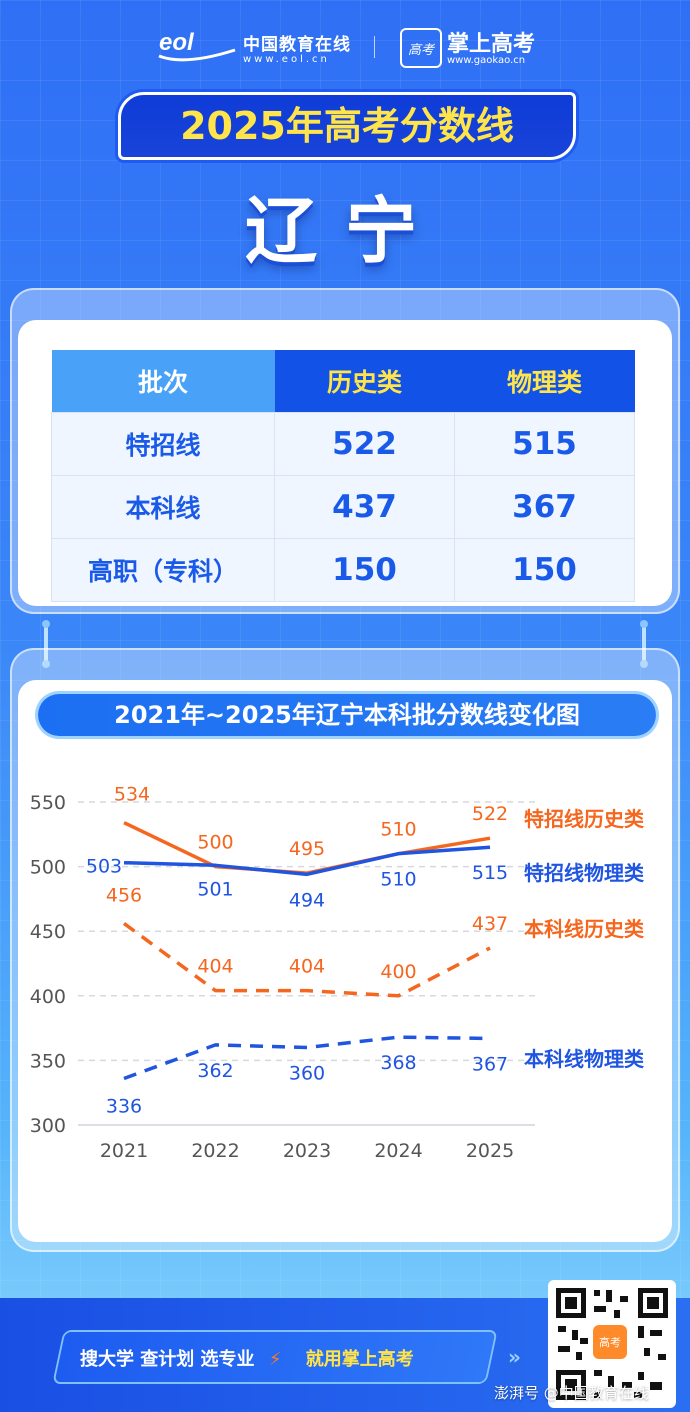  I want to click on data-label: 437, so click(490, 924).